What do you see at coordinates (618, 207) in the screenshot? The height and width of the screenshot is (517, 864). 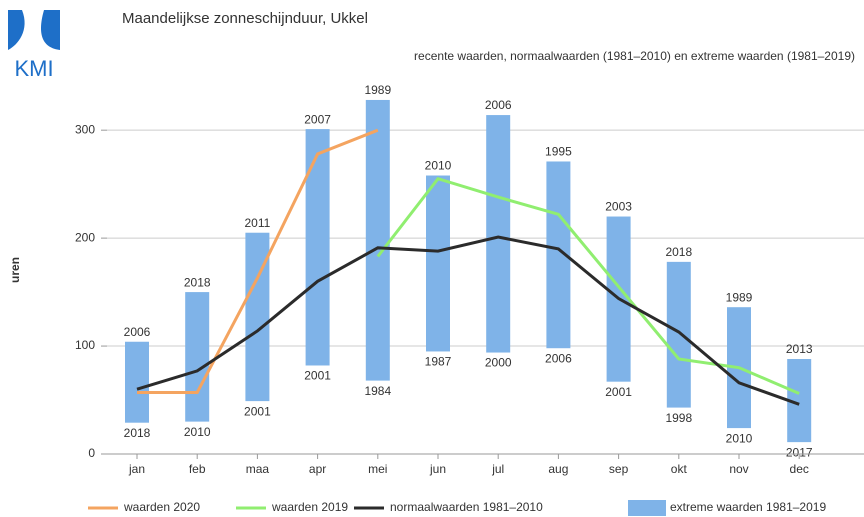 I see `high-label: 2003` at bounding box center [618, 207].